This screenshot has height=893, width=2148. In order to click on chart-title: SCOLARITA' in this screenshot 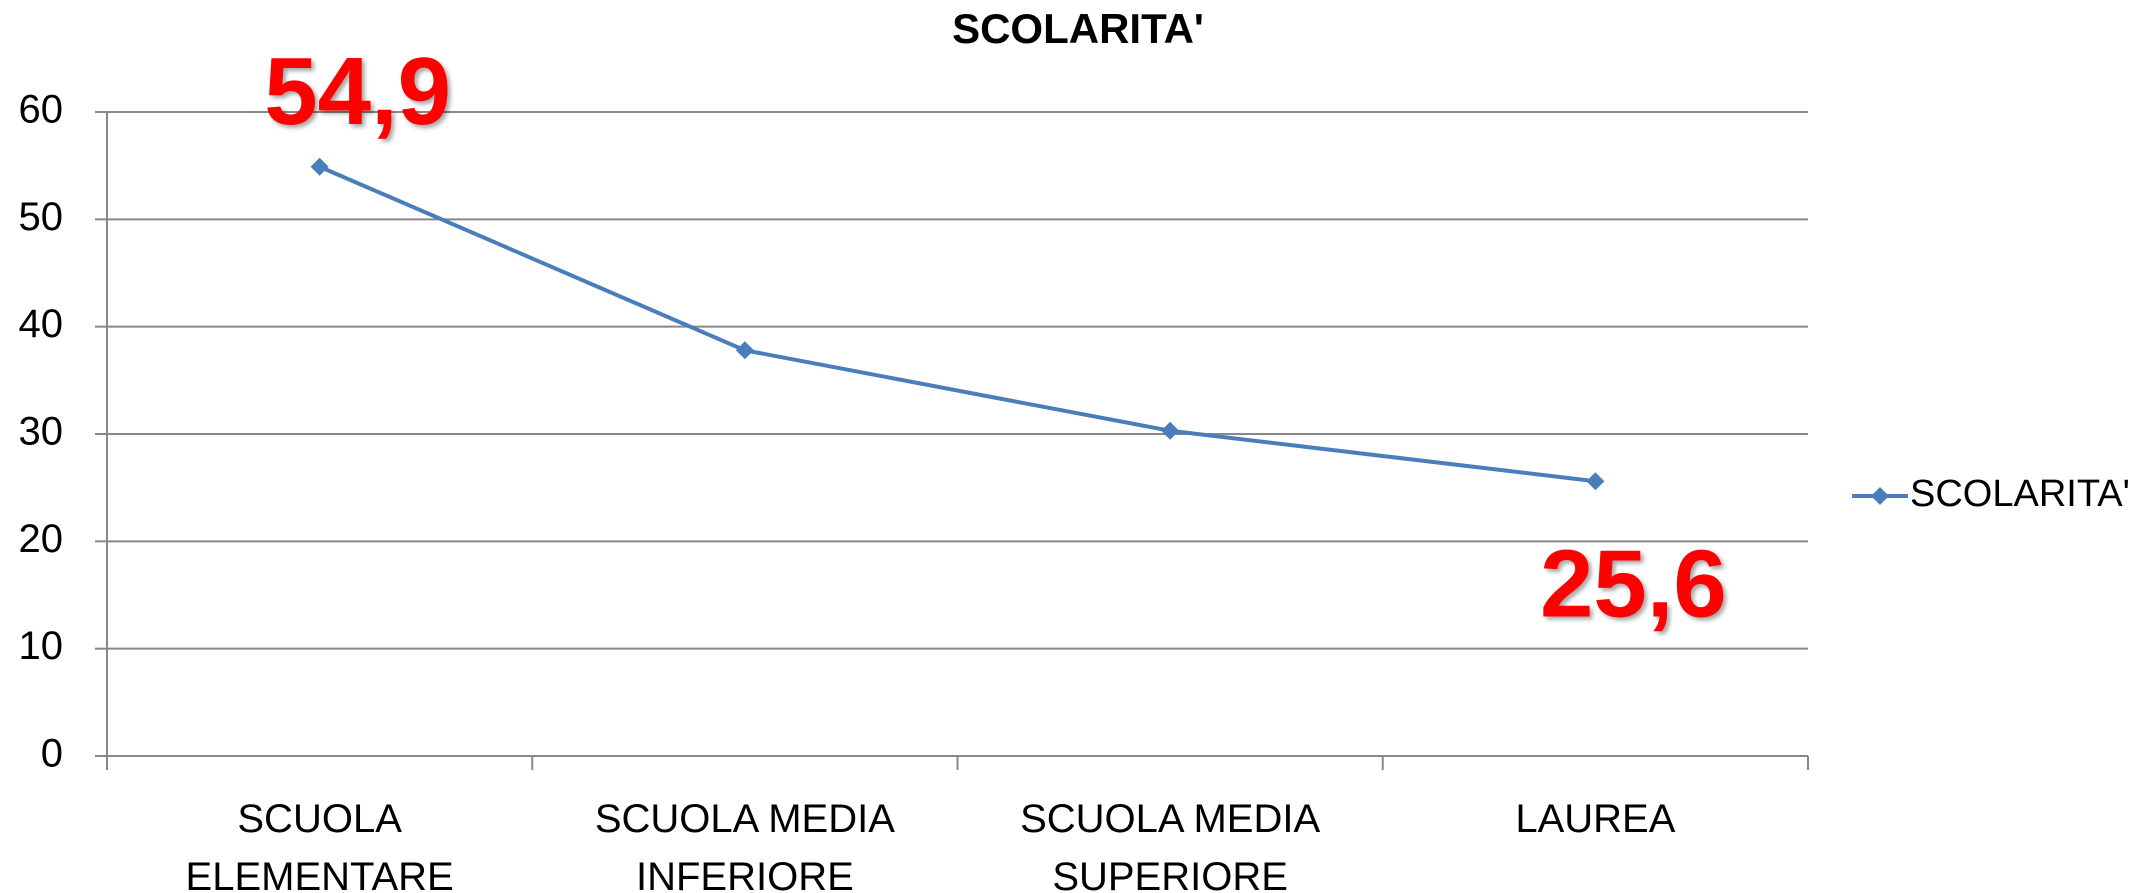, I will do `click(1078, 28)`.